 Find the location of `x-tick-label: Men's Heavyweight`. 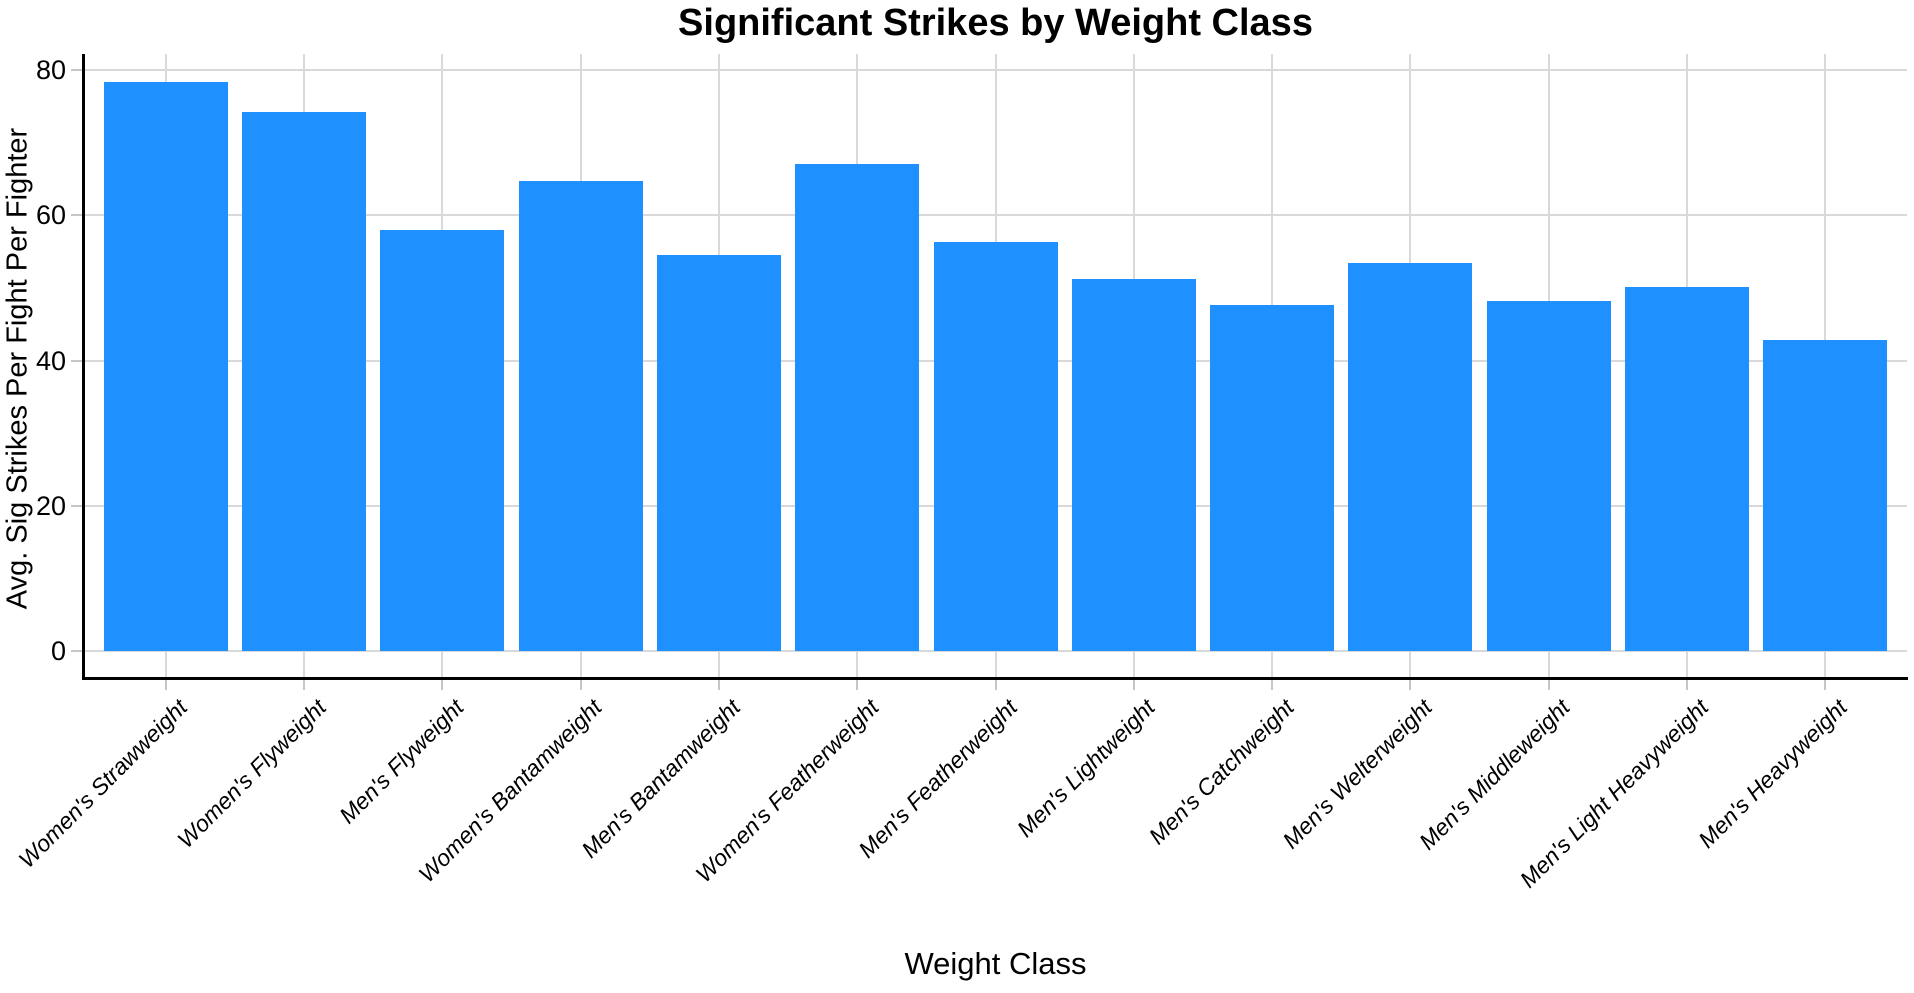

x-tick-label: Men's Heavyweight is located at coordinates (1772, 773).